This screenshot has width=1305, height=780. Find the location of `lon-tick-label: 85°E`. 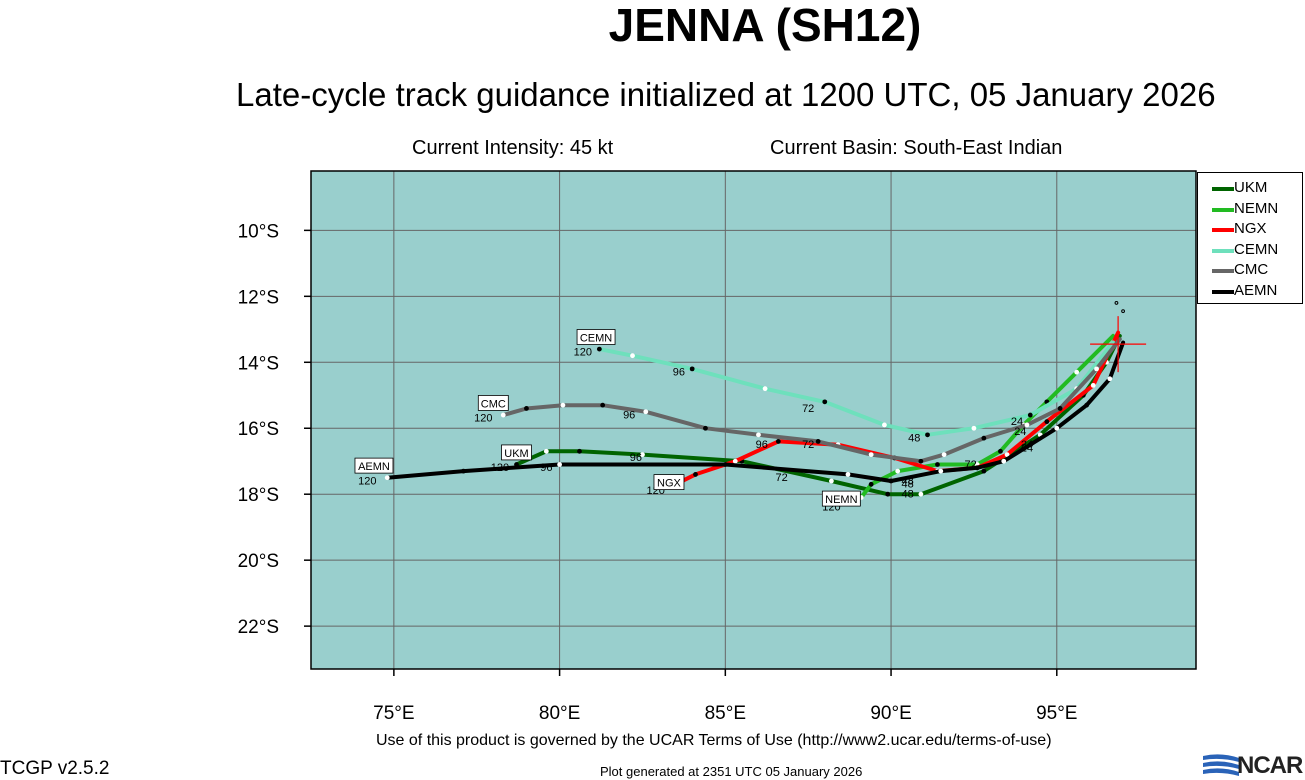

lon-tick-label: 85°E is located at coordinates (725, 713).